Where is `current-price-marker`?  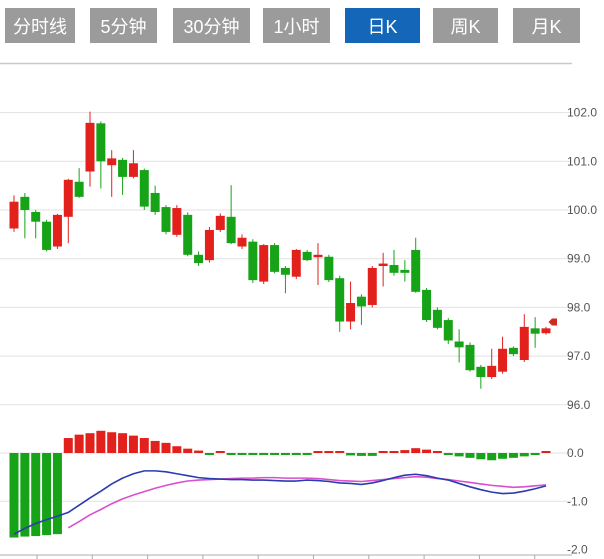 current-price-marker is located at coordinates (552, 322).